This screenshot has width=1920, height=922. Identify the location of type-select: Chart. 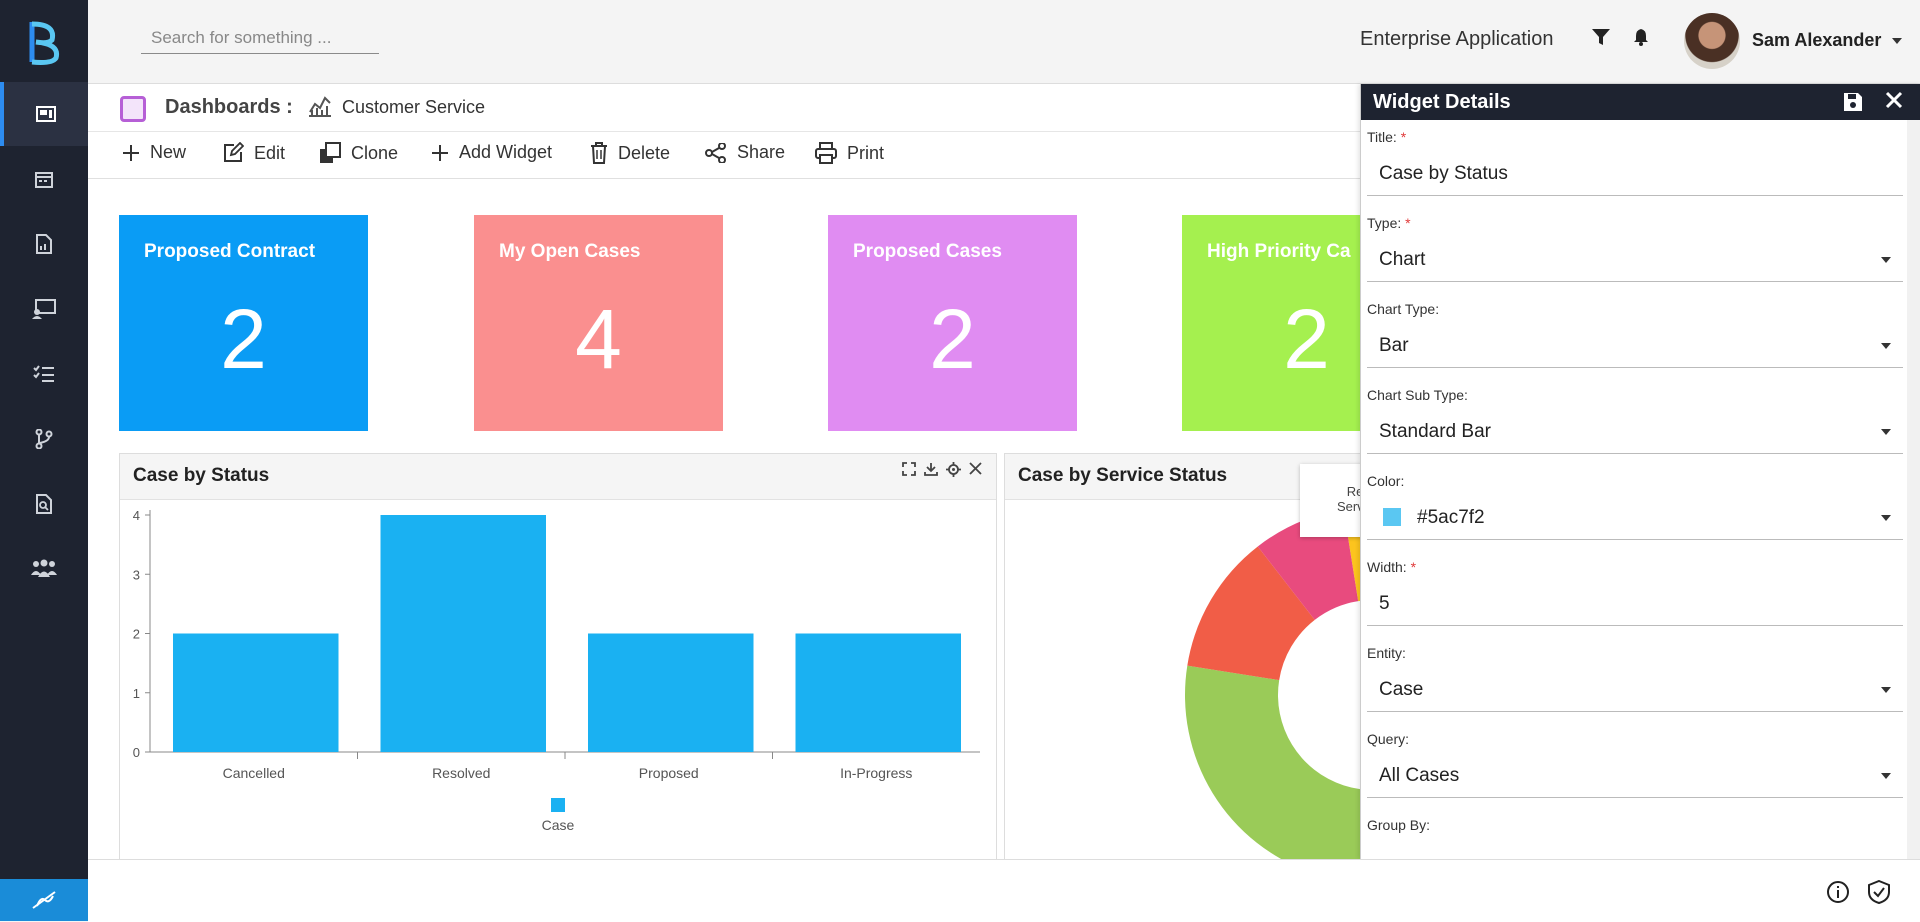
(1635, 259).